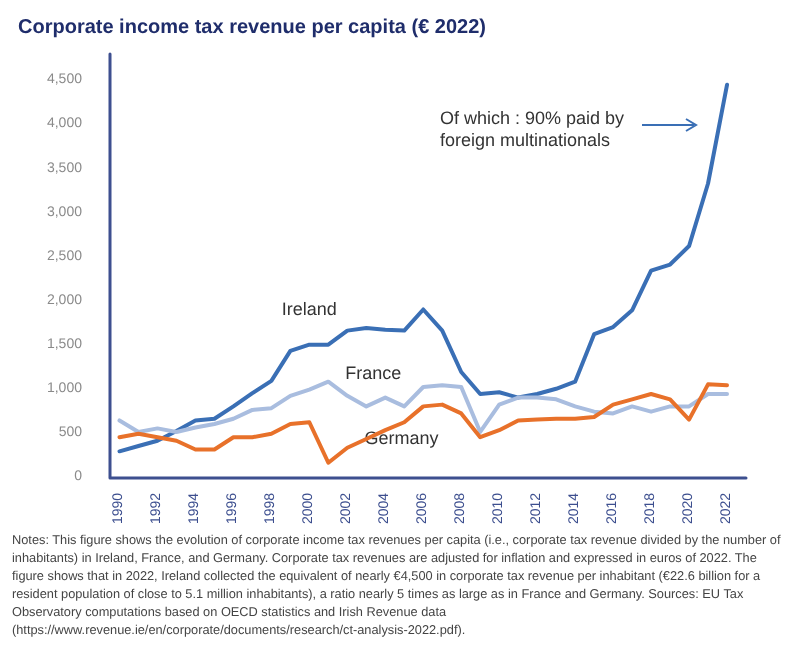 Image resolution: width=800 pixels, height=658 pixels. I want to click on chart-title: Corporate income tax revenue per capita (€ 2022), so click(252, 28).